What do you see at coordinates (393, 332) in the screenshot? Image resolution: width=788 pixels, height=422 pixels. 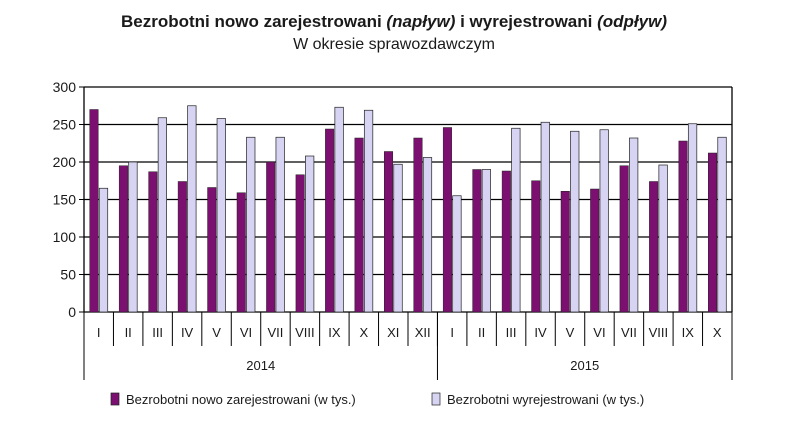 I see `category-label: XI` at bounding box center [393, 332].